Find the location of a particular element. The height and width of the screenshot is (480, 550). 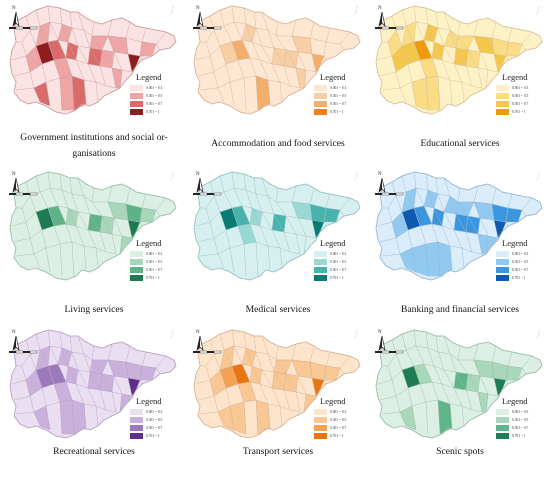

panel-caption: Transport services is located at coordinates (278, 452).